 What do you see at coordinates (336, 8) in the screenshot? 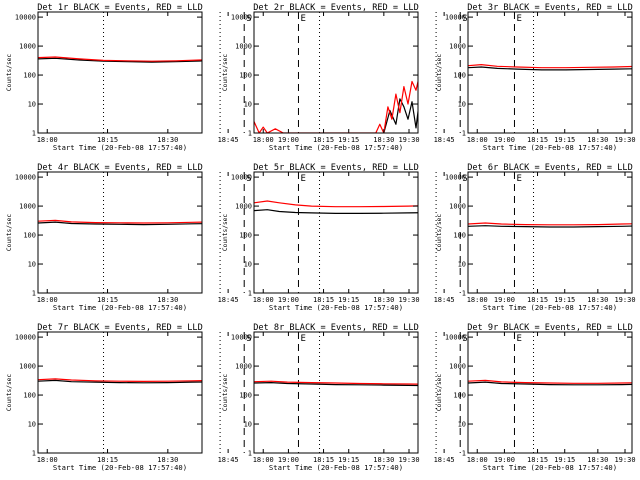
I see `plot-title: Det 2r BLACK = Events, RED = LLD` at bounding box center [336, 8].